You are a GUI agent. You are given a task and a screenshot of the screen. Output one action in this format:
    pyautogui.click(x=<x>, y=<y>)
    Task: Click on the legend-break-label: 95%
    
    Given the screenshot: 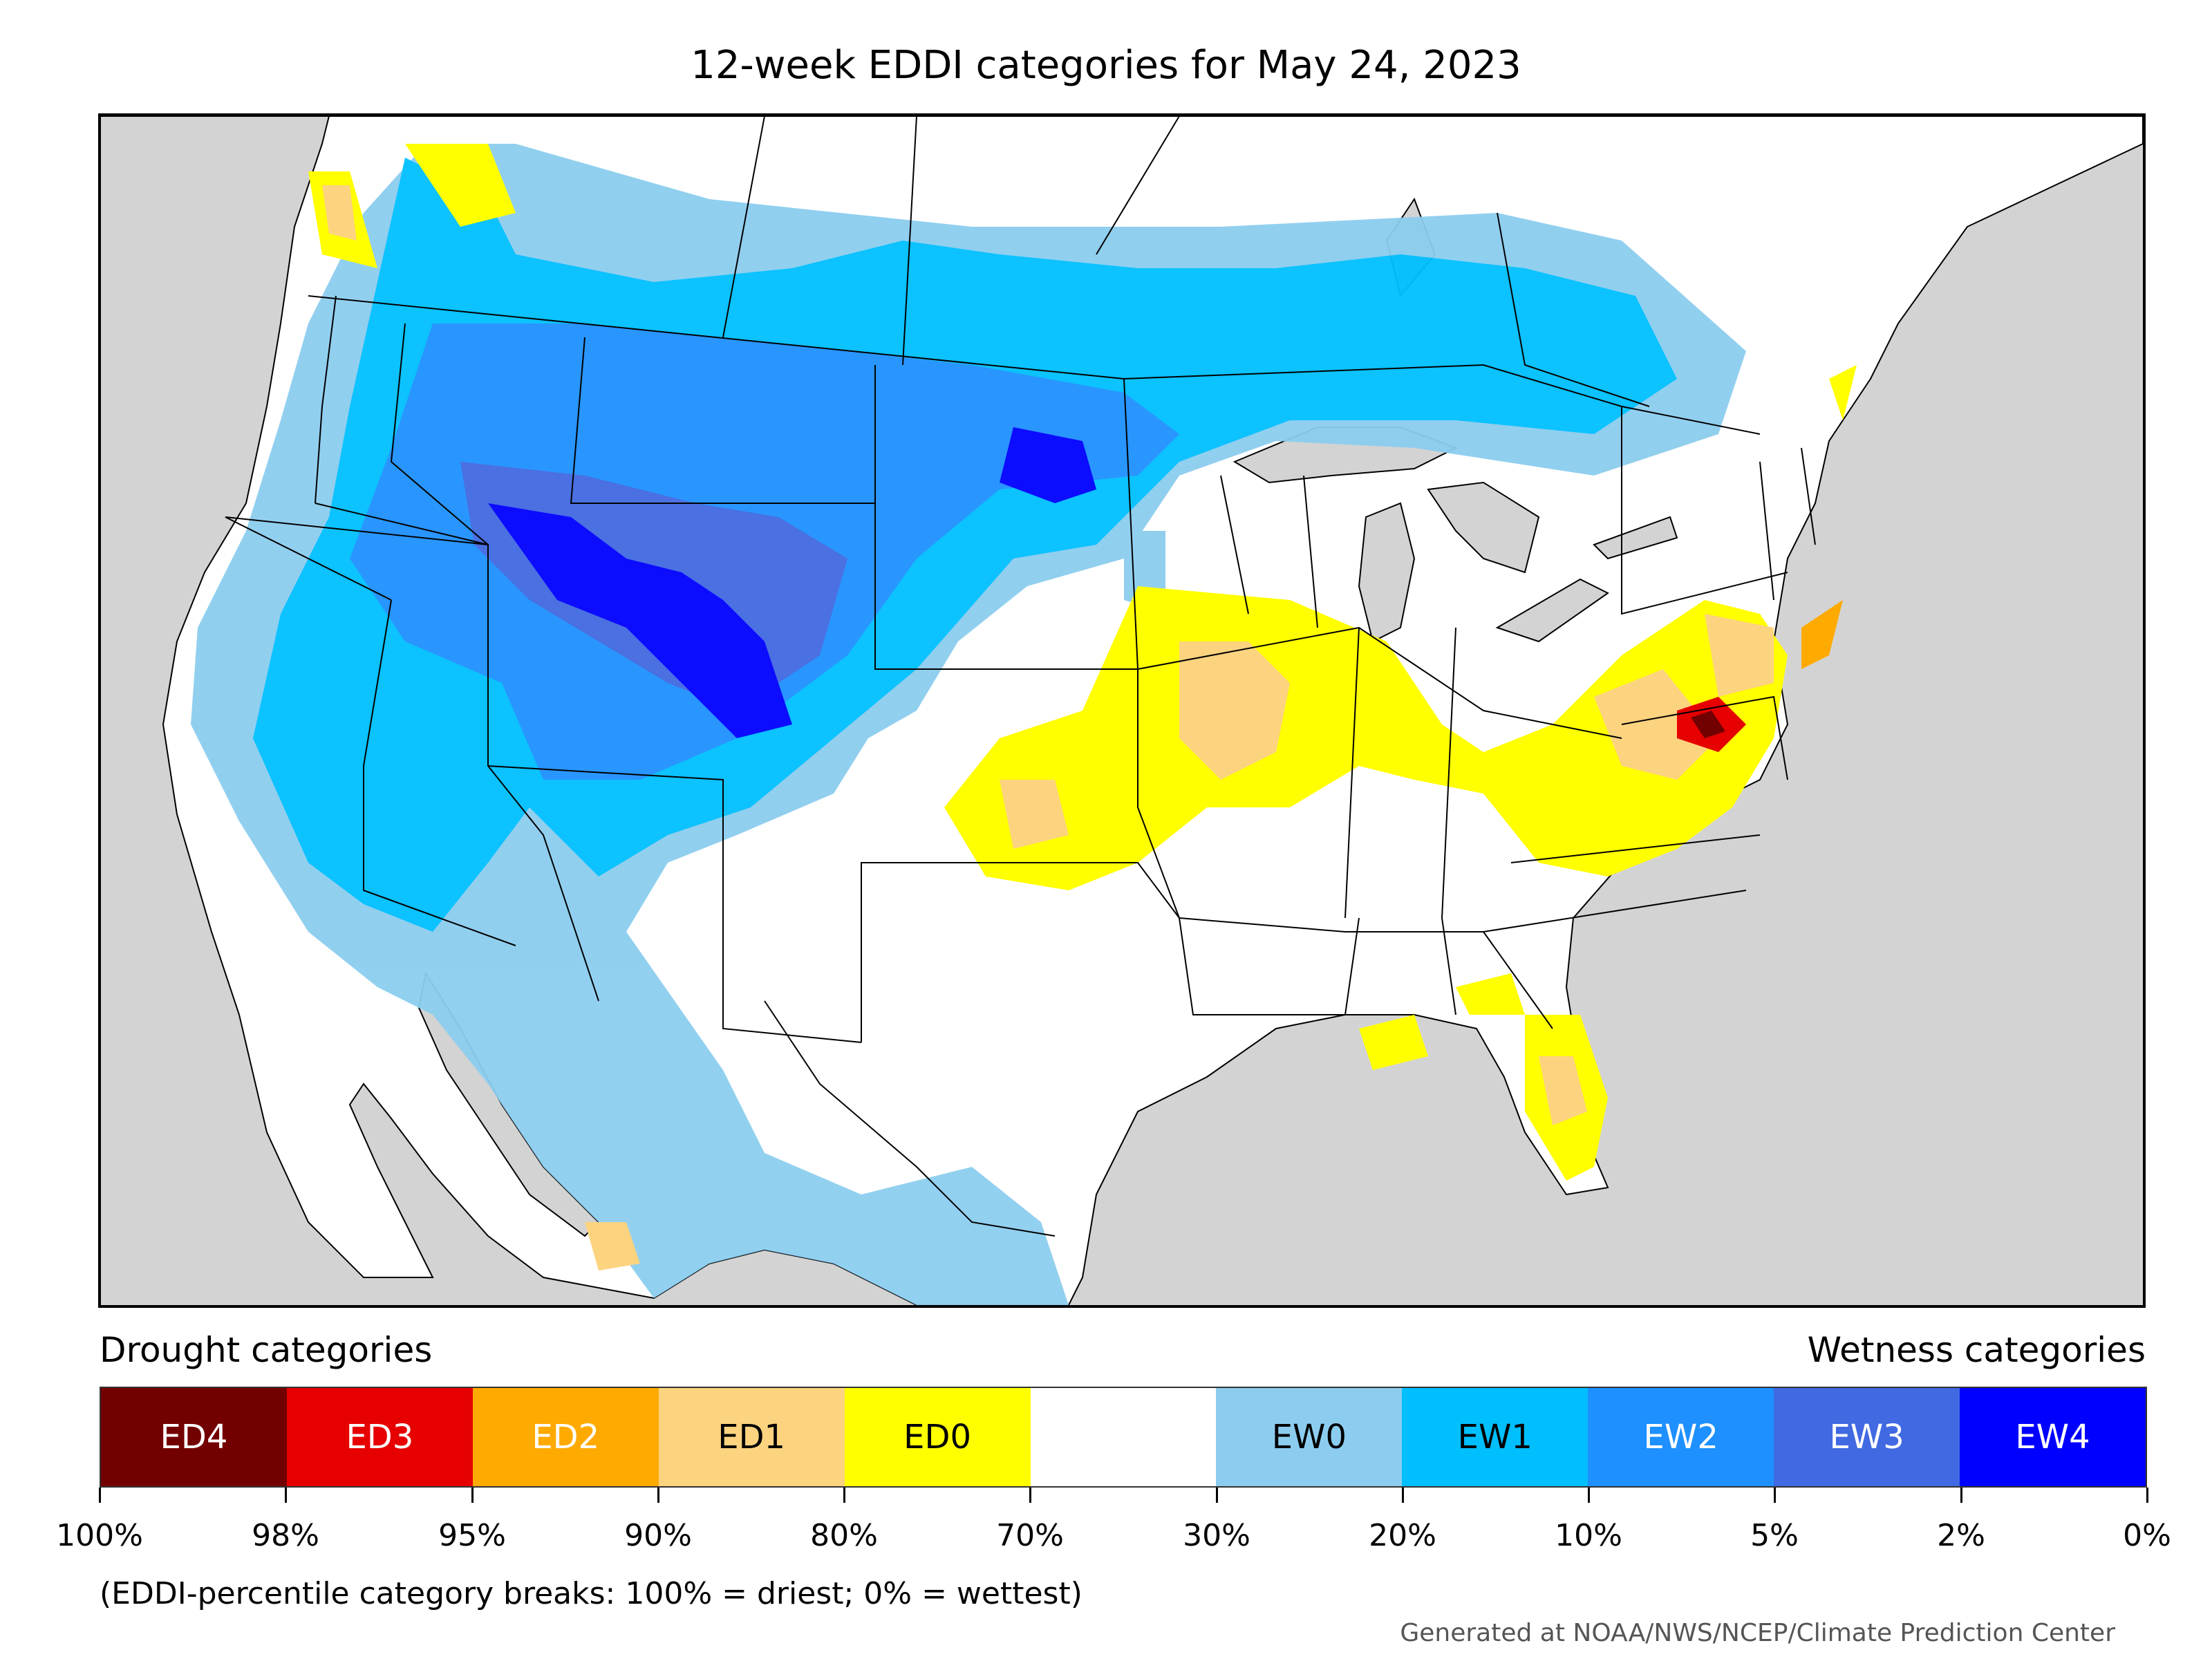 What is the action you would take?
    pyautogui.click(x=472, y=1535)
    